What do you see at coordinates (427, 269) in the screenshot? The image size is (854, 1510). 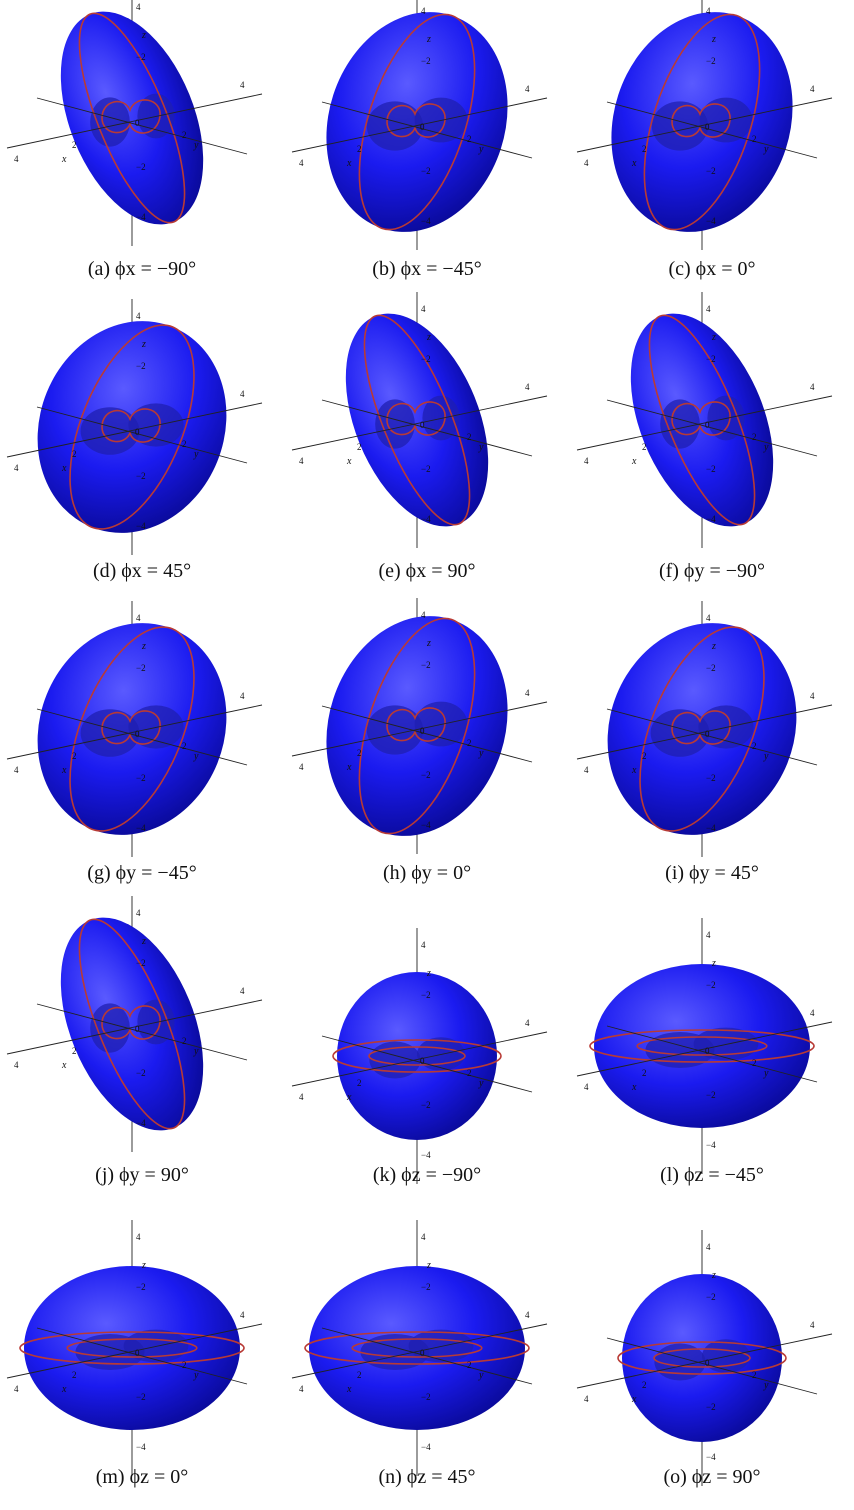 I see `subfigure-caption: (b) ϕx = −45°` at bounding box center [427, 269].